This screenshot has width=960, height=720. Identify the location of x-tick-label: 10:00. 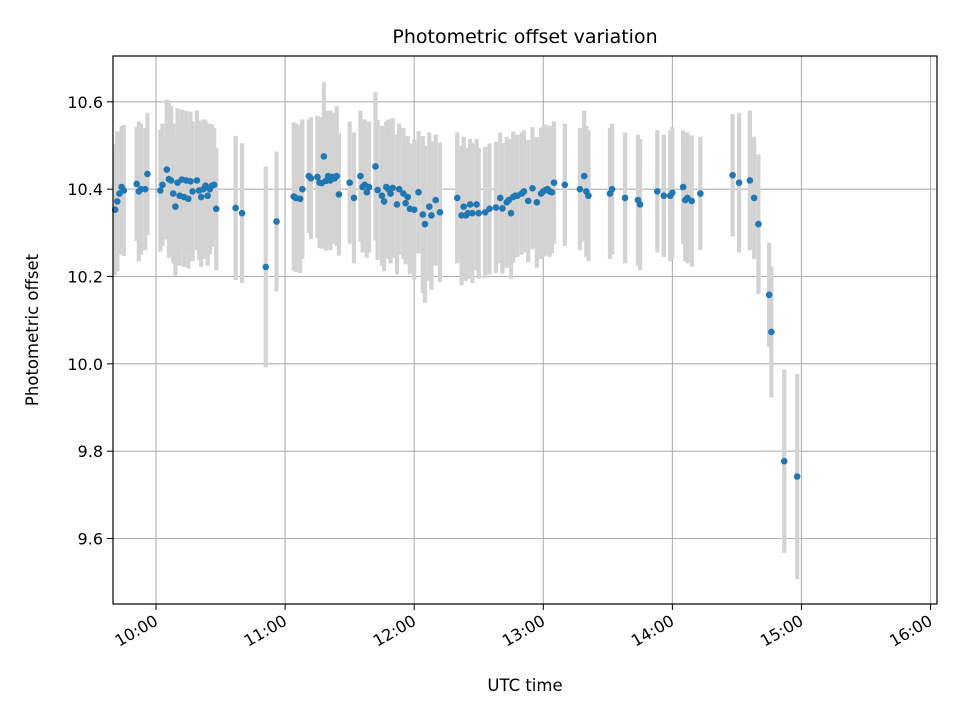
(136, 631).